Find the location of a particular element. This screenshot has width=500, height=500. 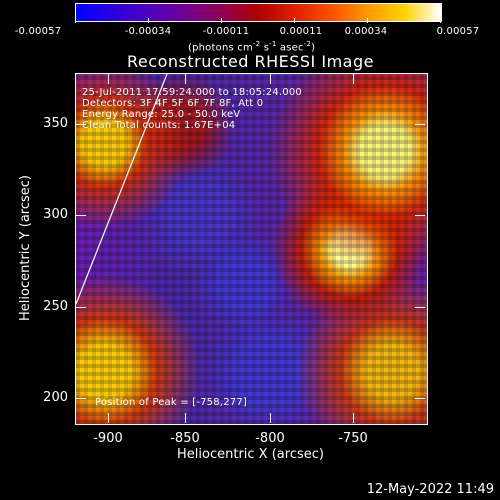

colorbar-tick-label: -0.00011 is located at coordinates (226, 31).